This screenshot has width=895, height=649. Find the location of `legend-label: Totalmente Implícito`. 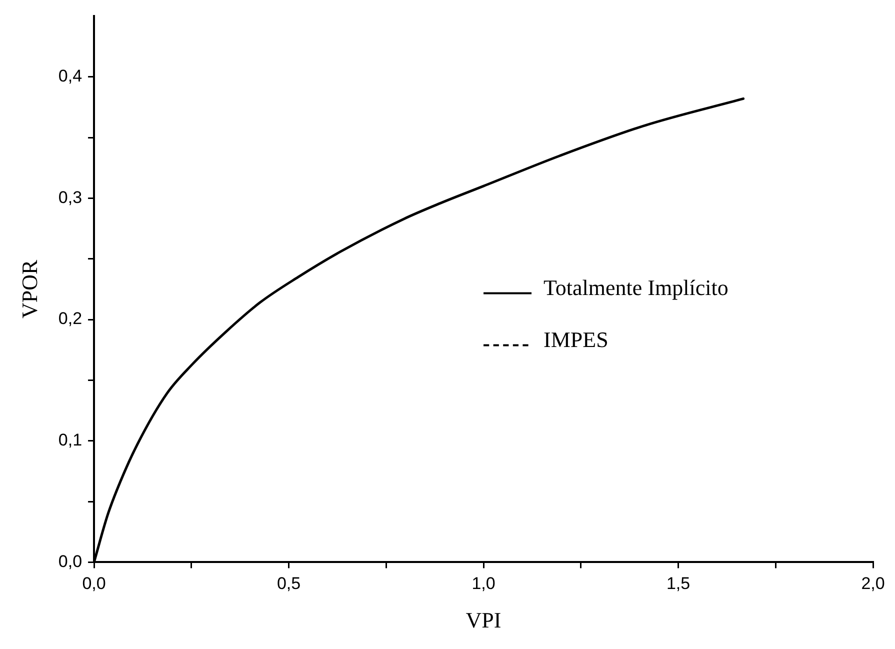

legend-label: Totalmente Implícito is located at coordinates (636, 287).